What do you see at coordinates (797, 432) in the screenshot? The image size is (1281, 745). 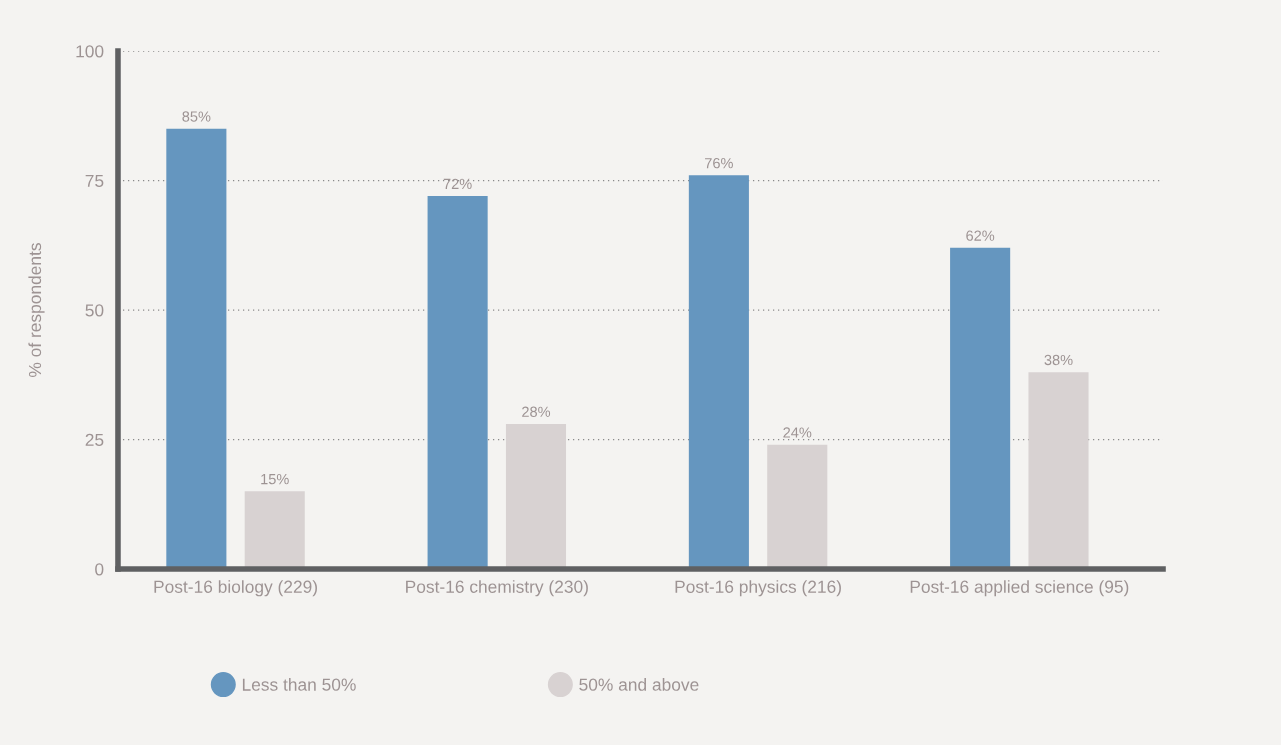 I see `data-label: 24%` at bounding box center [797, 432].